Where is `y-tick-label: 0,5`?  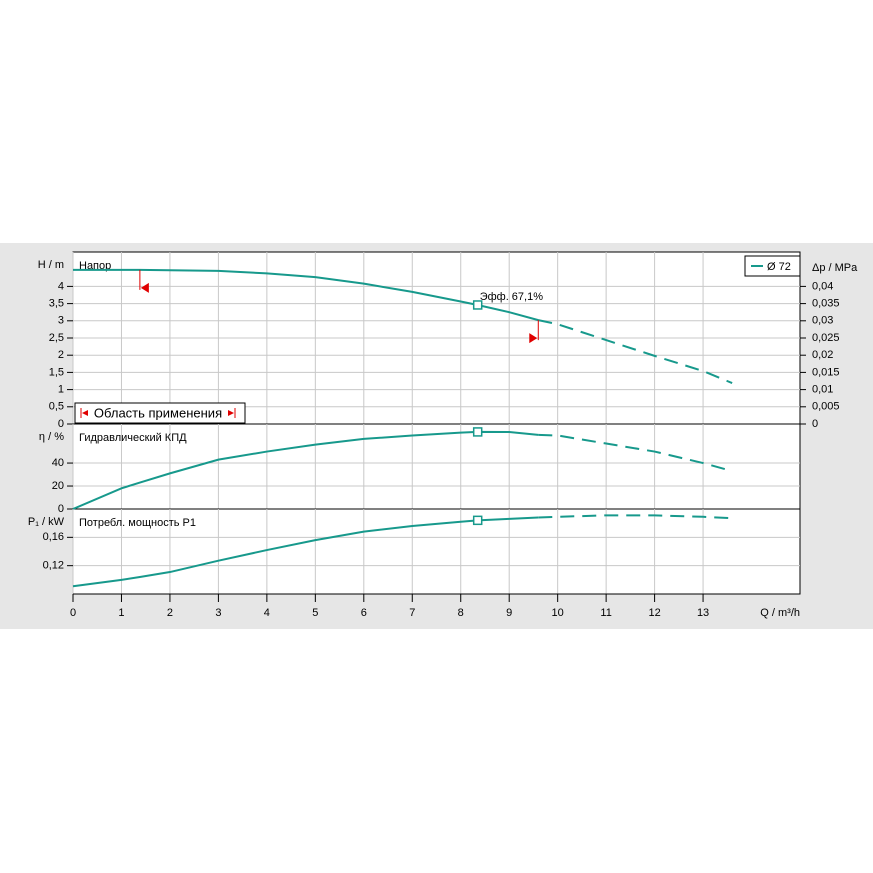
y-tick-label: 0,5 is located at coordinates (56, 407).